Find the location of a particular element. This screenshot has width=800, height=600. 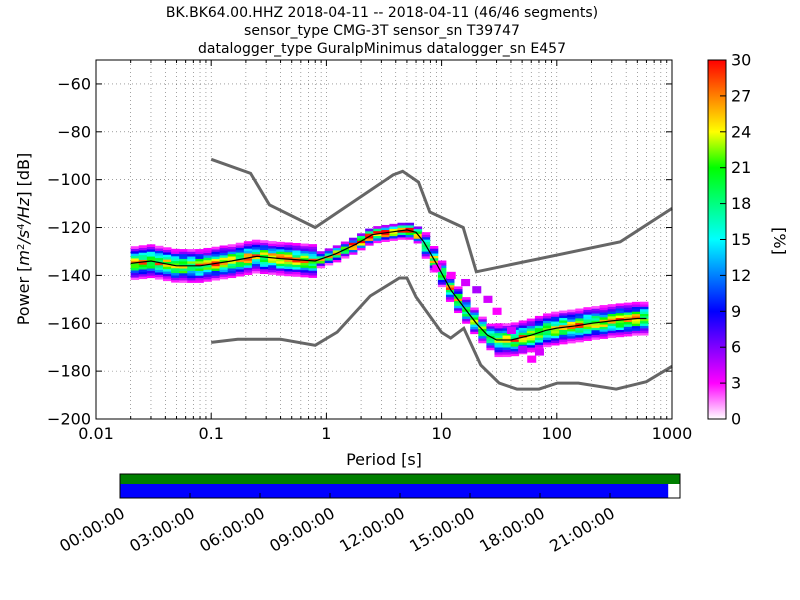

colorbar-tick-label: 18 is located at coordinates (741, 203).